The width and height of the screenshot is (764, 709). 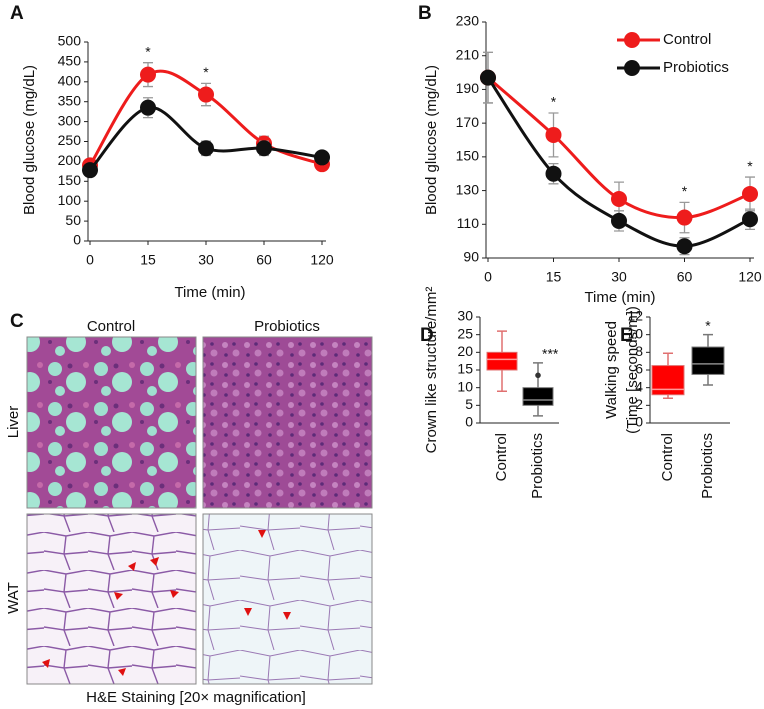 I want to click on y-tick-label: 400, so click(x=70, y=81).